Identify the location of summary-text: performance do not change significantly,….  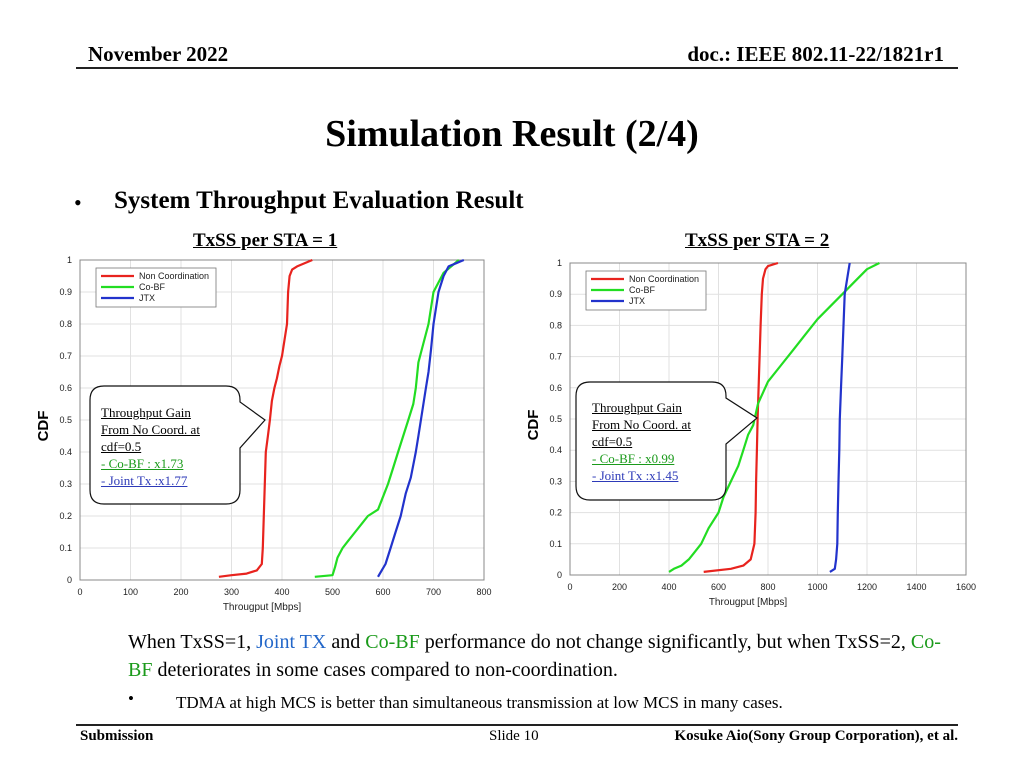
(665, 642).